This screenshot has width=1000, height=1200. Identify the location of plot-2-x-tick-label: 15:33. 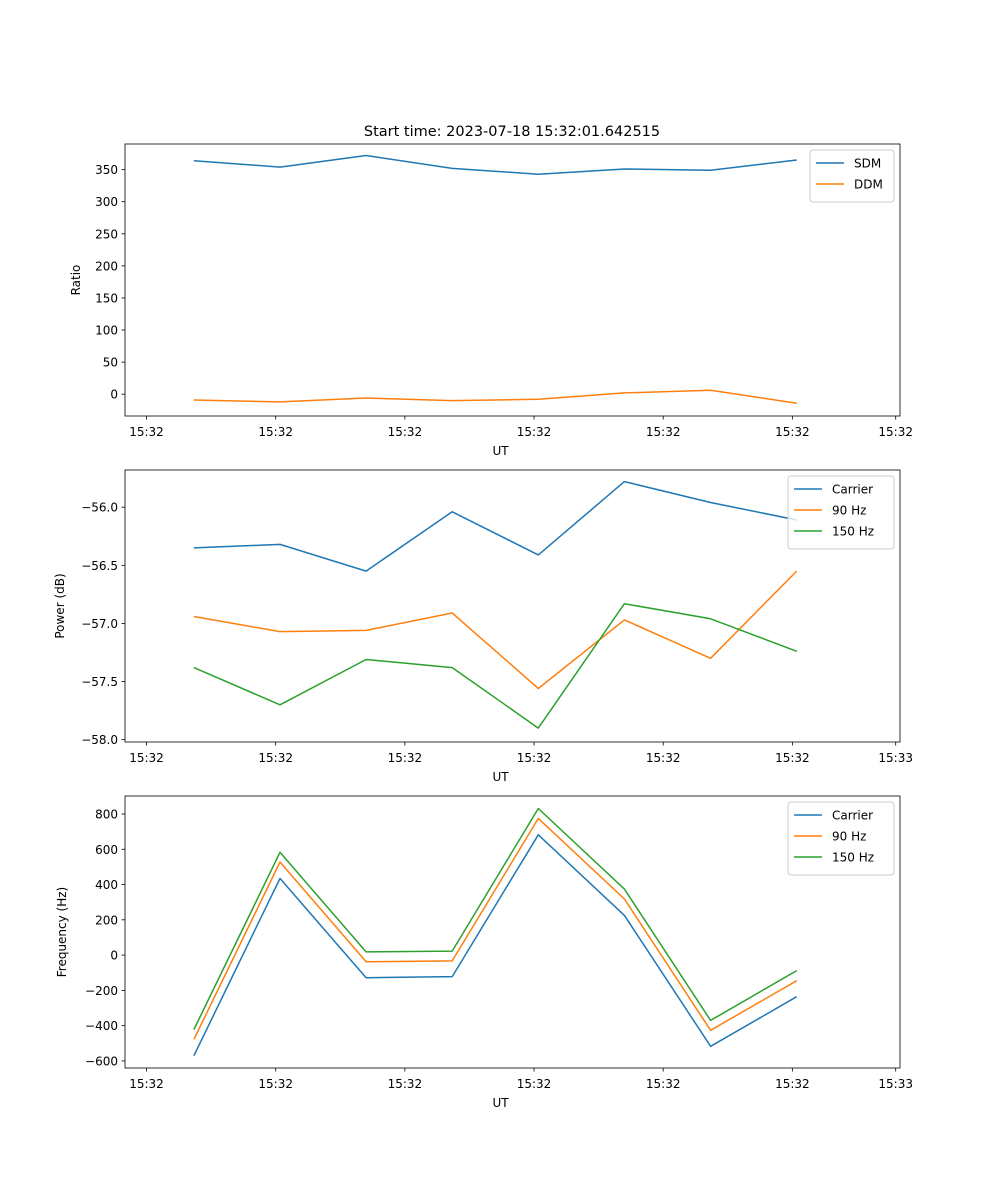
(895, 758).